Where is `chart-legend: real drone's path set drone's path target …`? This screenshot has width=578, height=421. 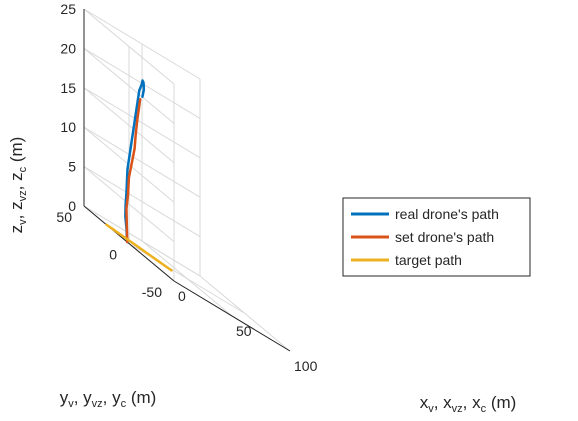 chart-legend: real drone's path set drone's path target … is located at coordinates (436, 237).